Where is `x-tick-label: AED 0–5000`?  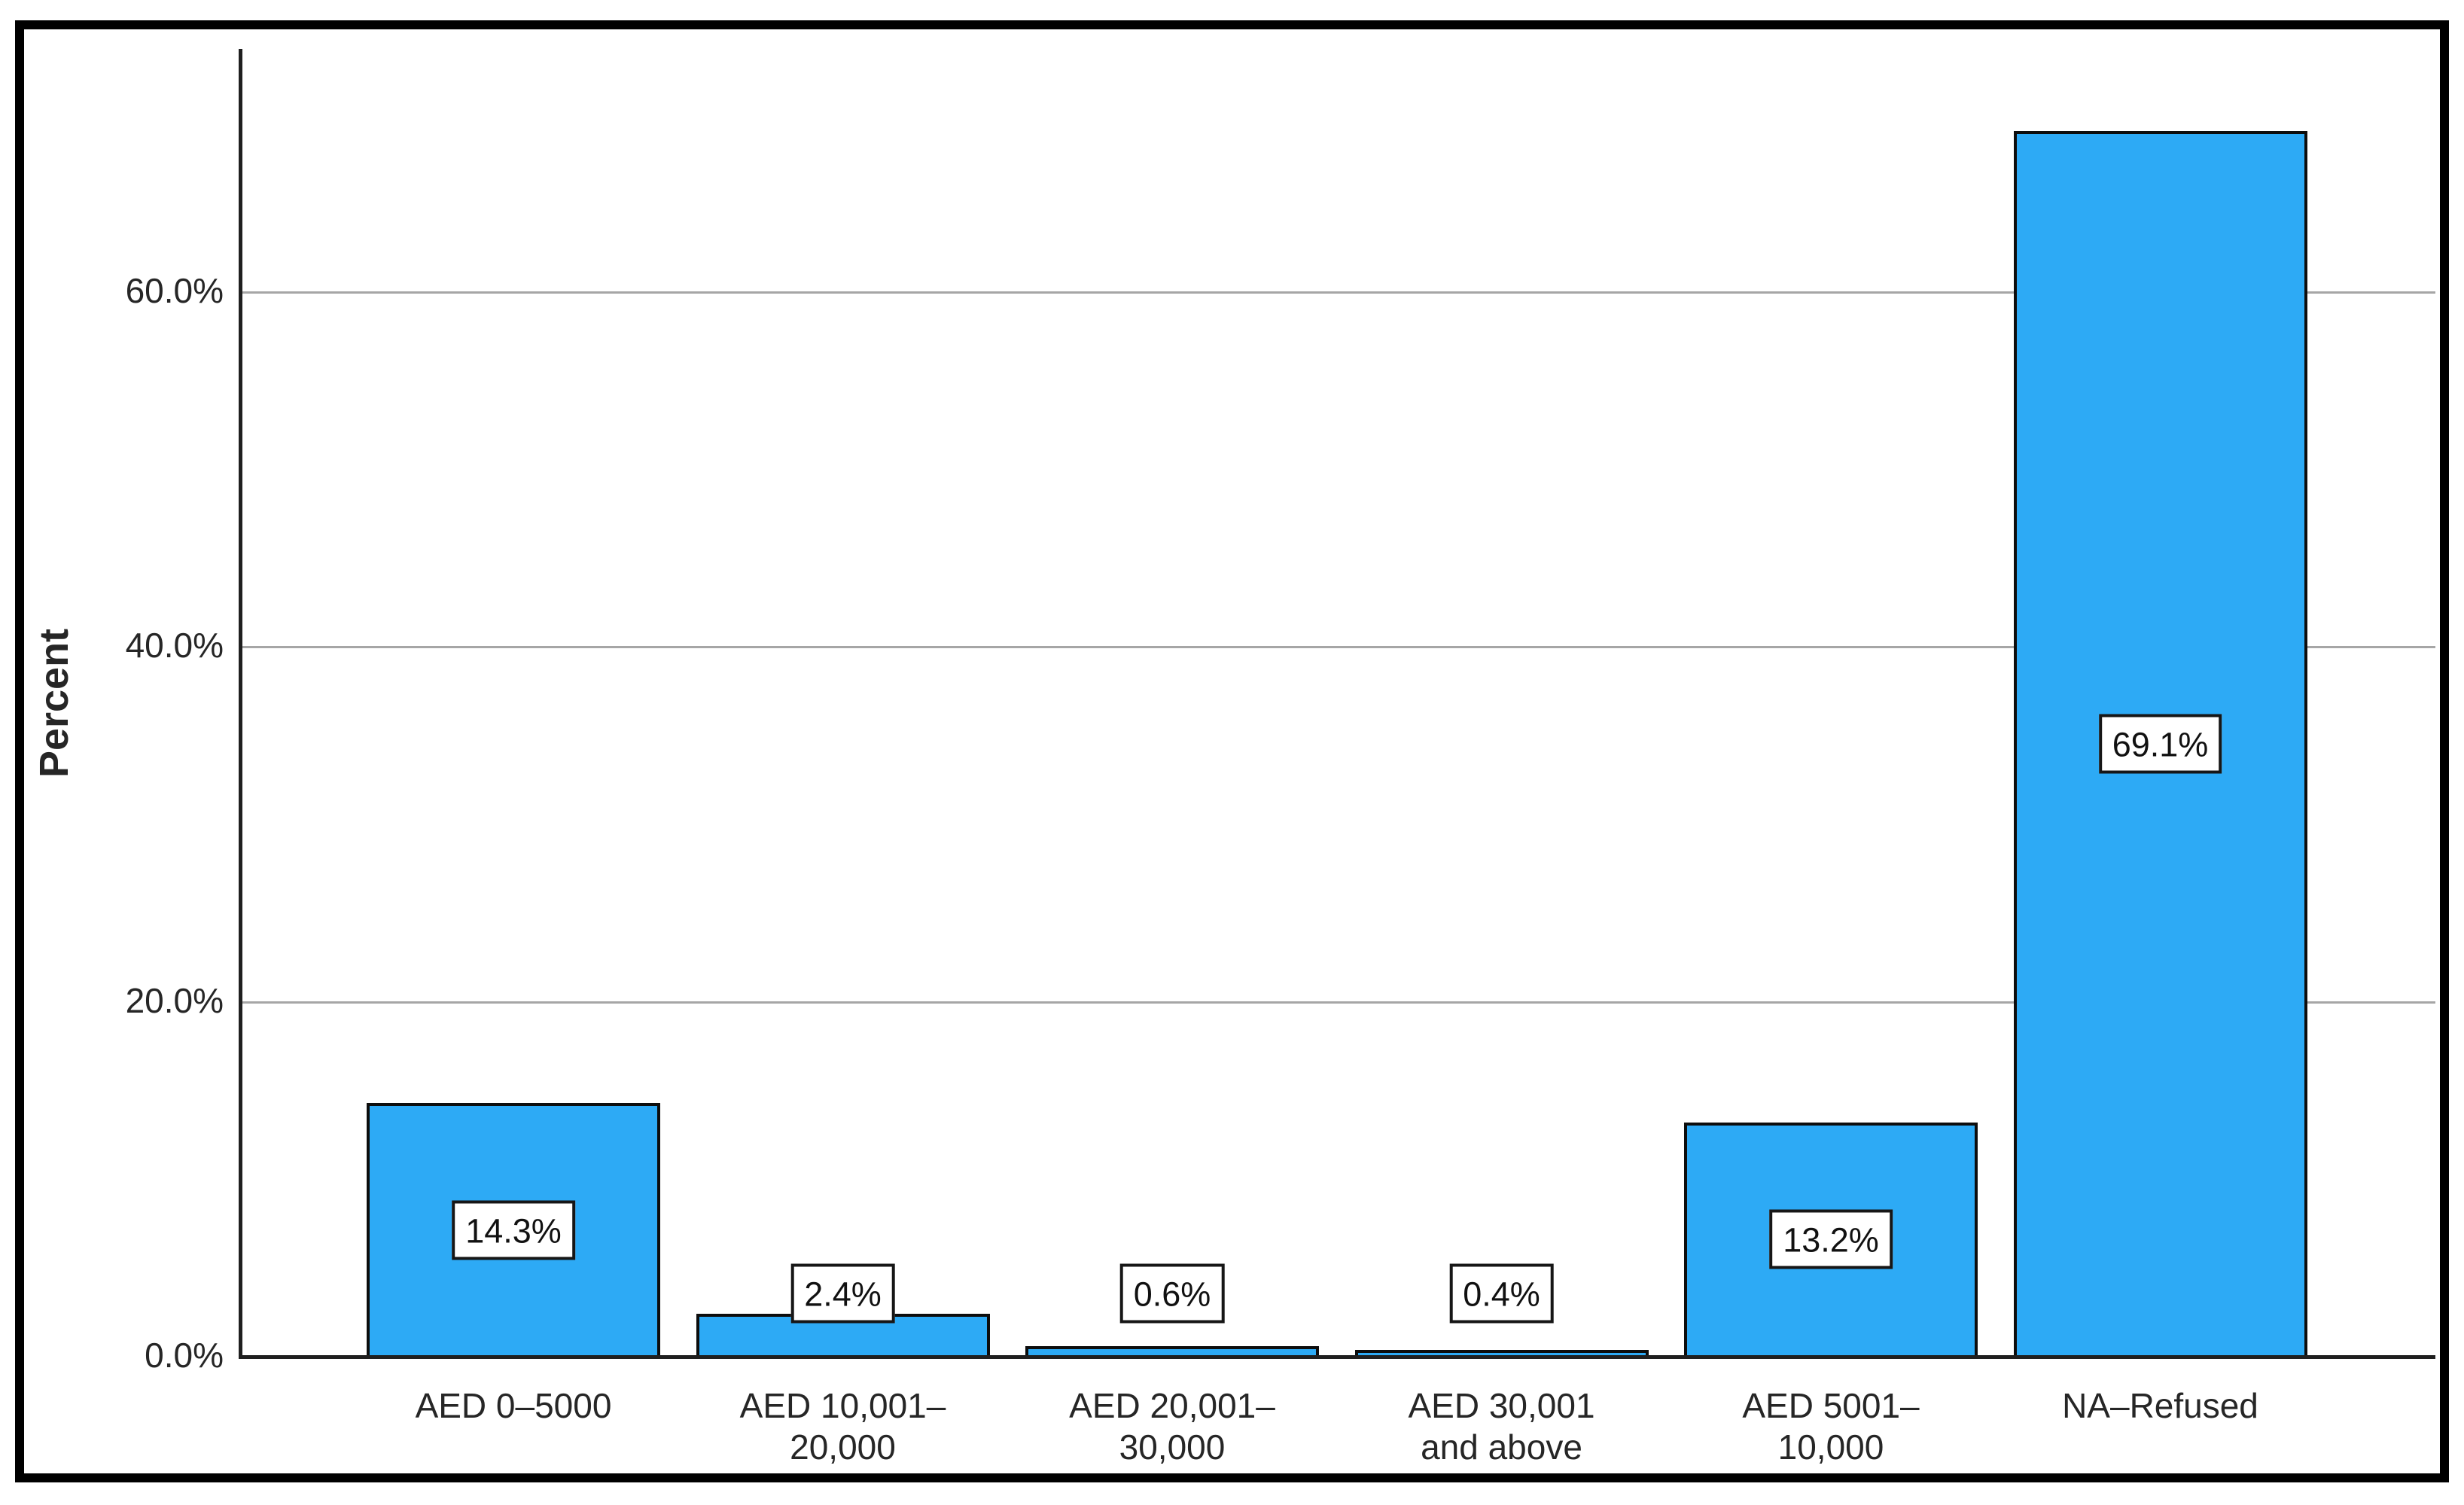 x-tick-label: AED 0–5000 is located at coordinates (513, 1405).